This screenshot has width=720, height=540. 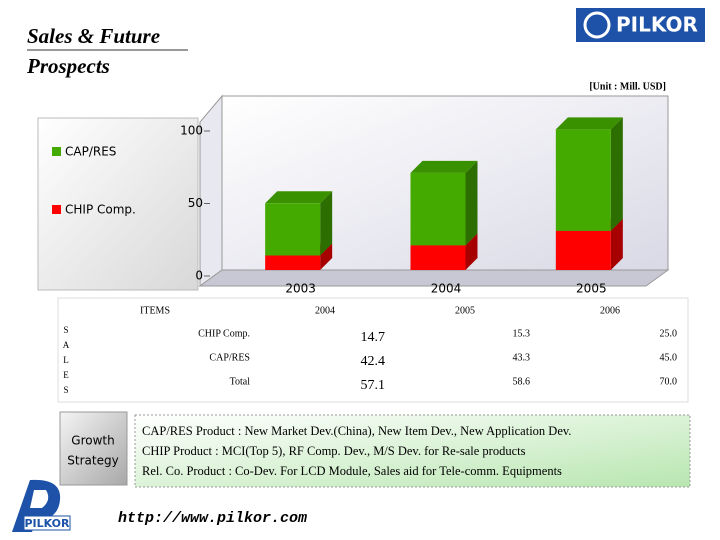 What do you see at coordinates (155, 310) in the screenshot?
I see `table-header: ITEMS` at bounding box center [155, 310].